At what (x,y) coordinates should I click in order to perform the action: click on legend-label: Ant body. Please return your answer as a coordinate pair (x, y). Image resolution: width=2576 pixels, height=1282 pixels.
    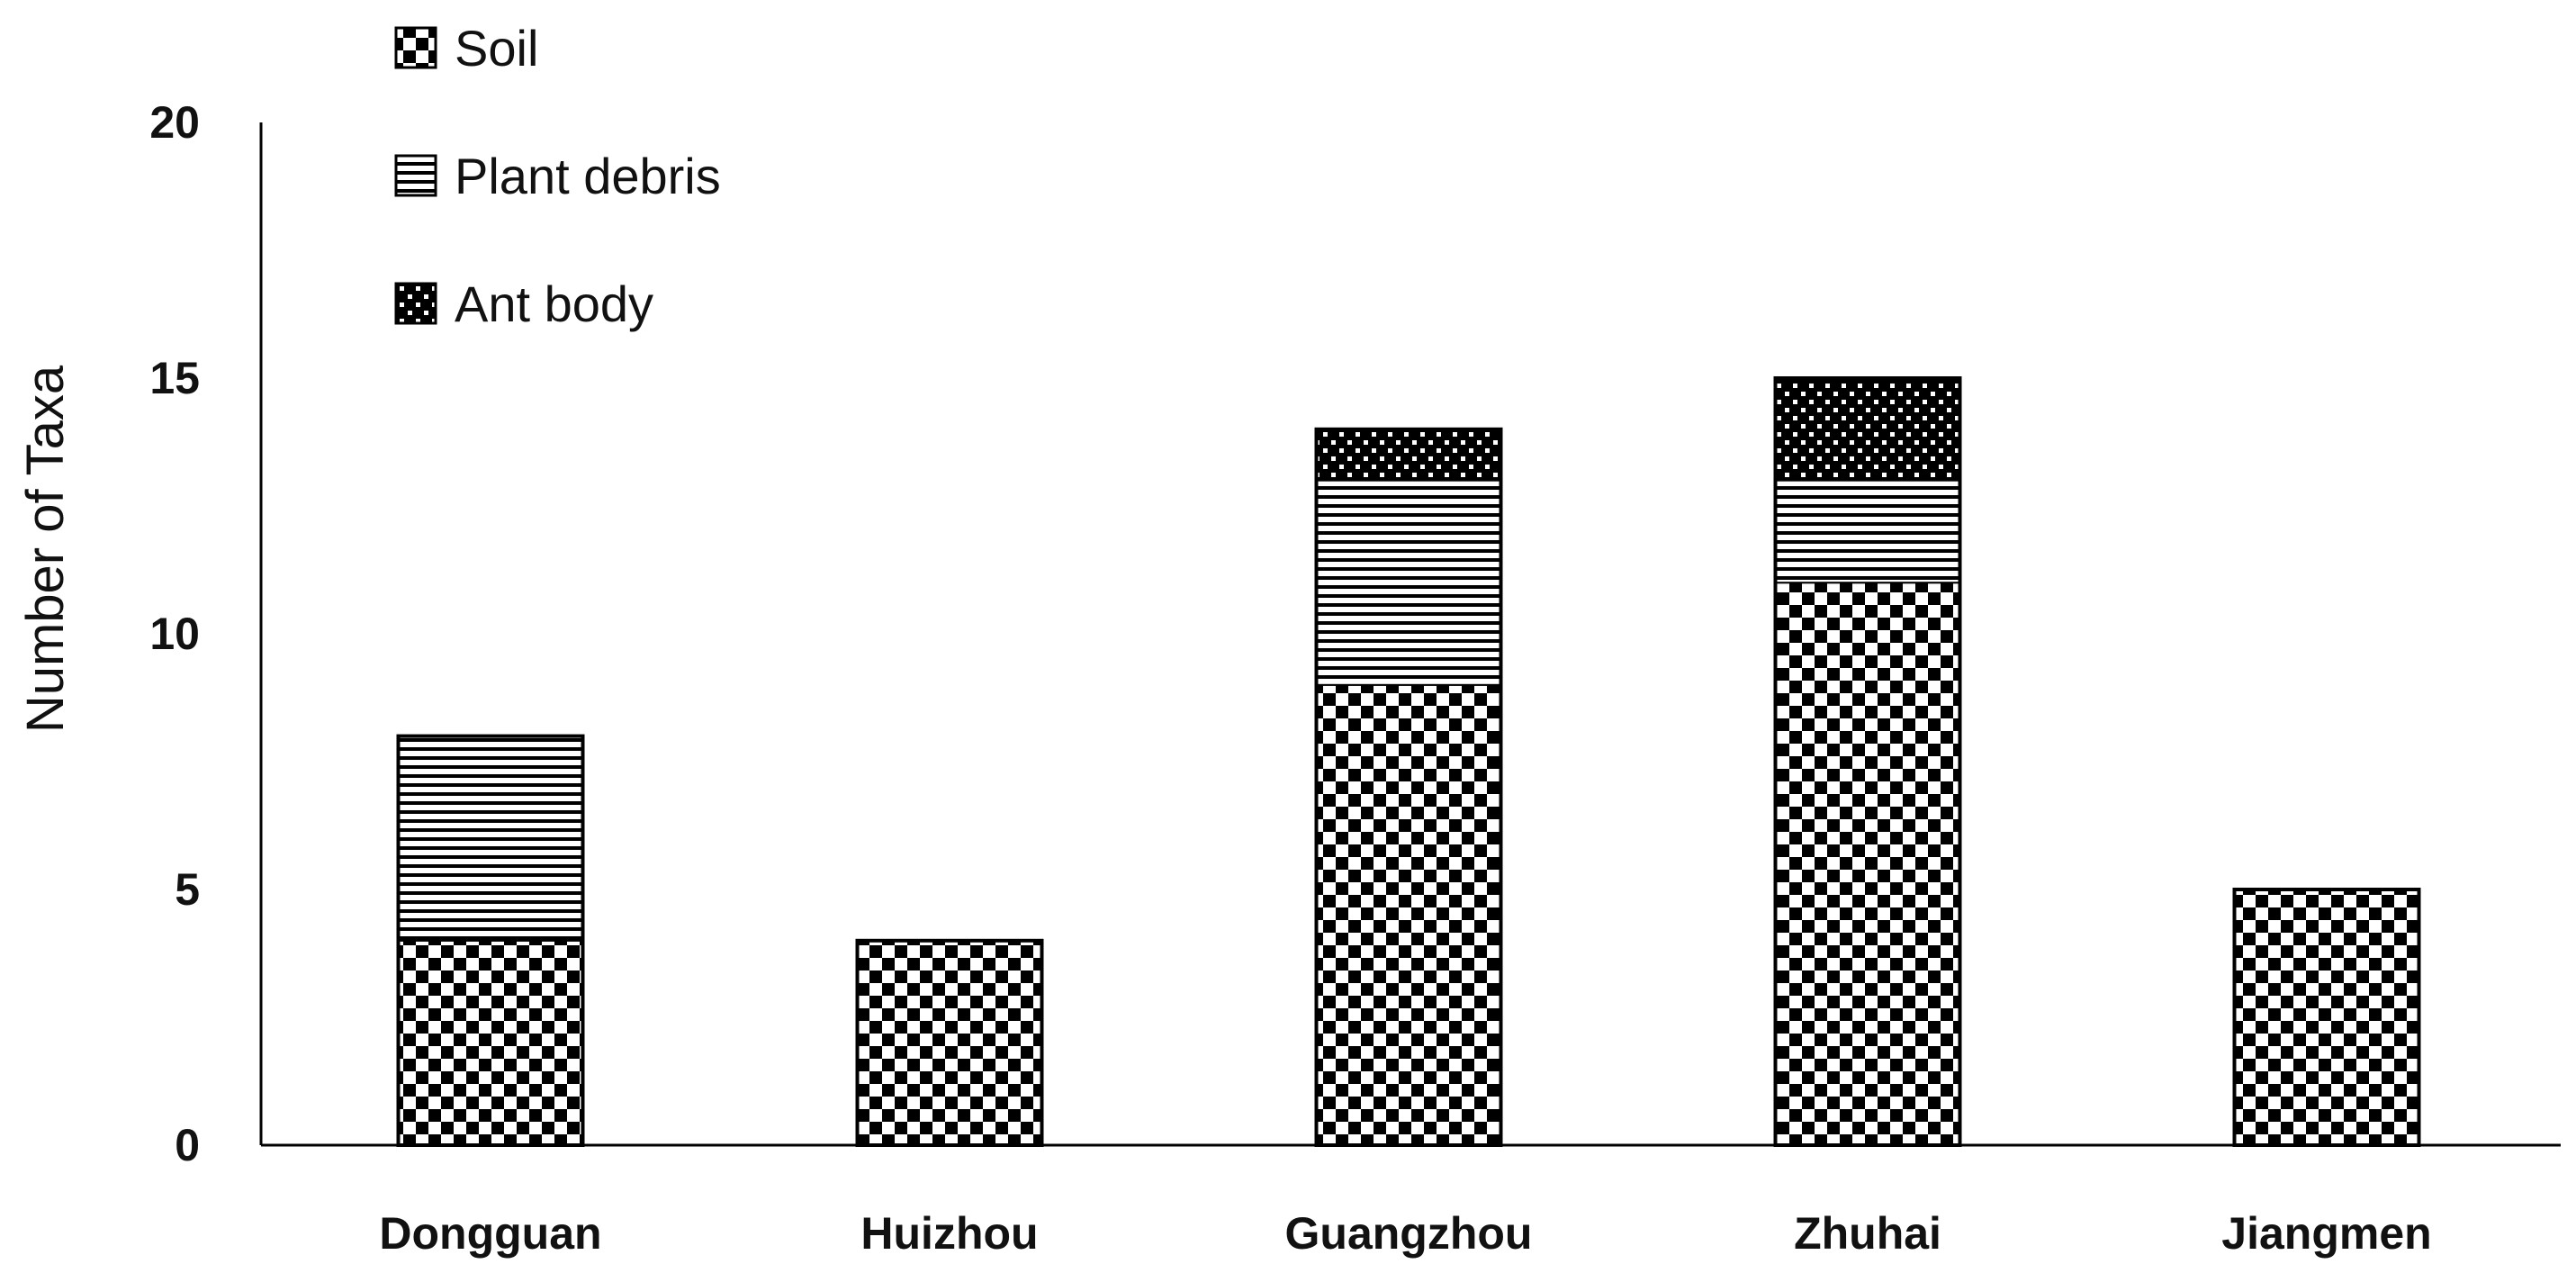
    Looking at the image, I should click on (554, 303).